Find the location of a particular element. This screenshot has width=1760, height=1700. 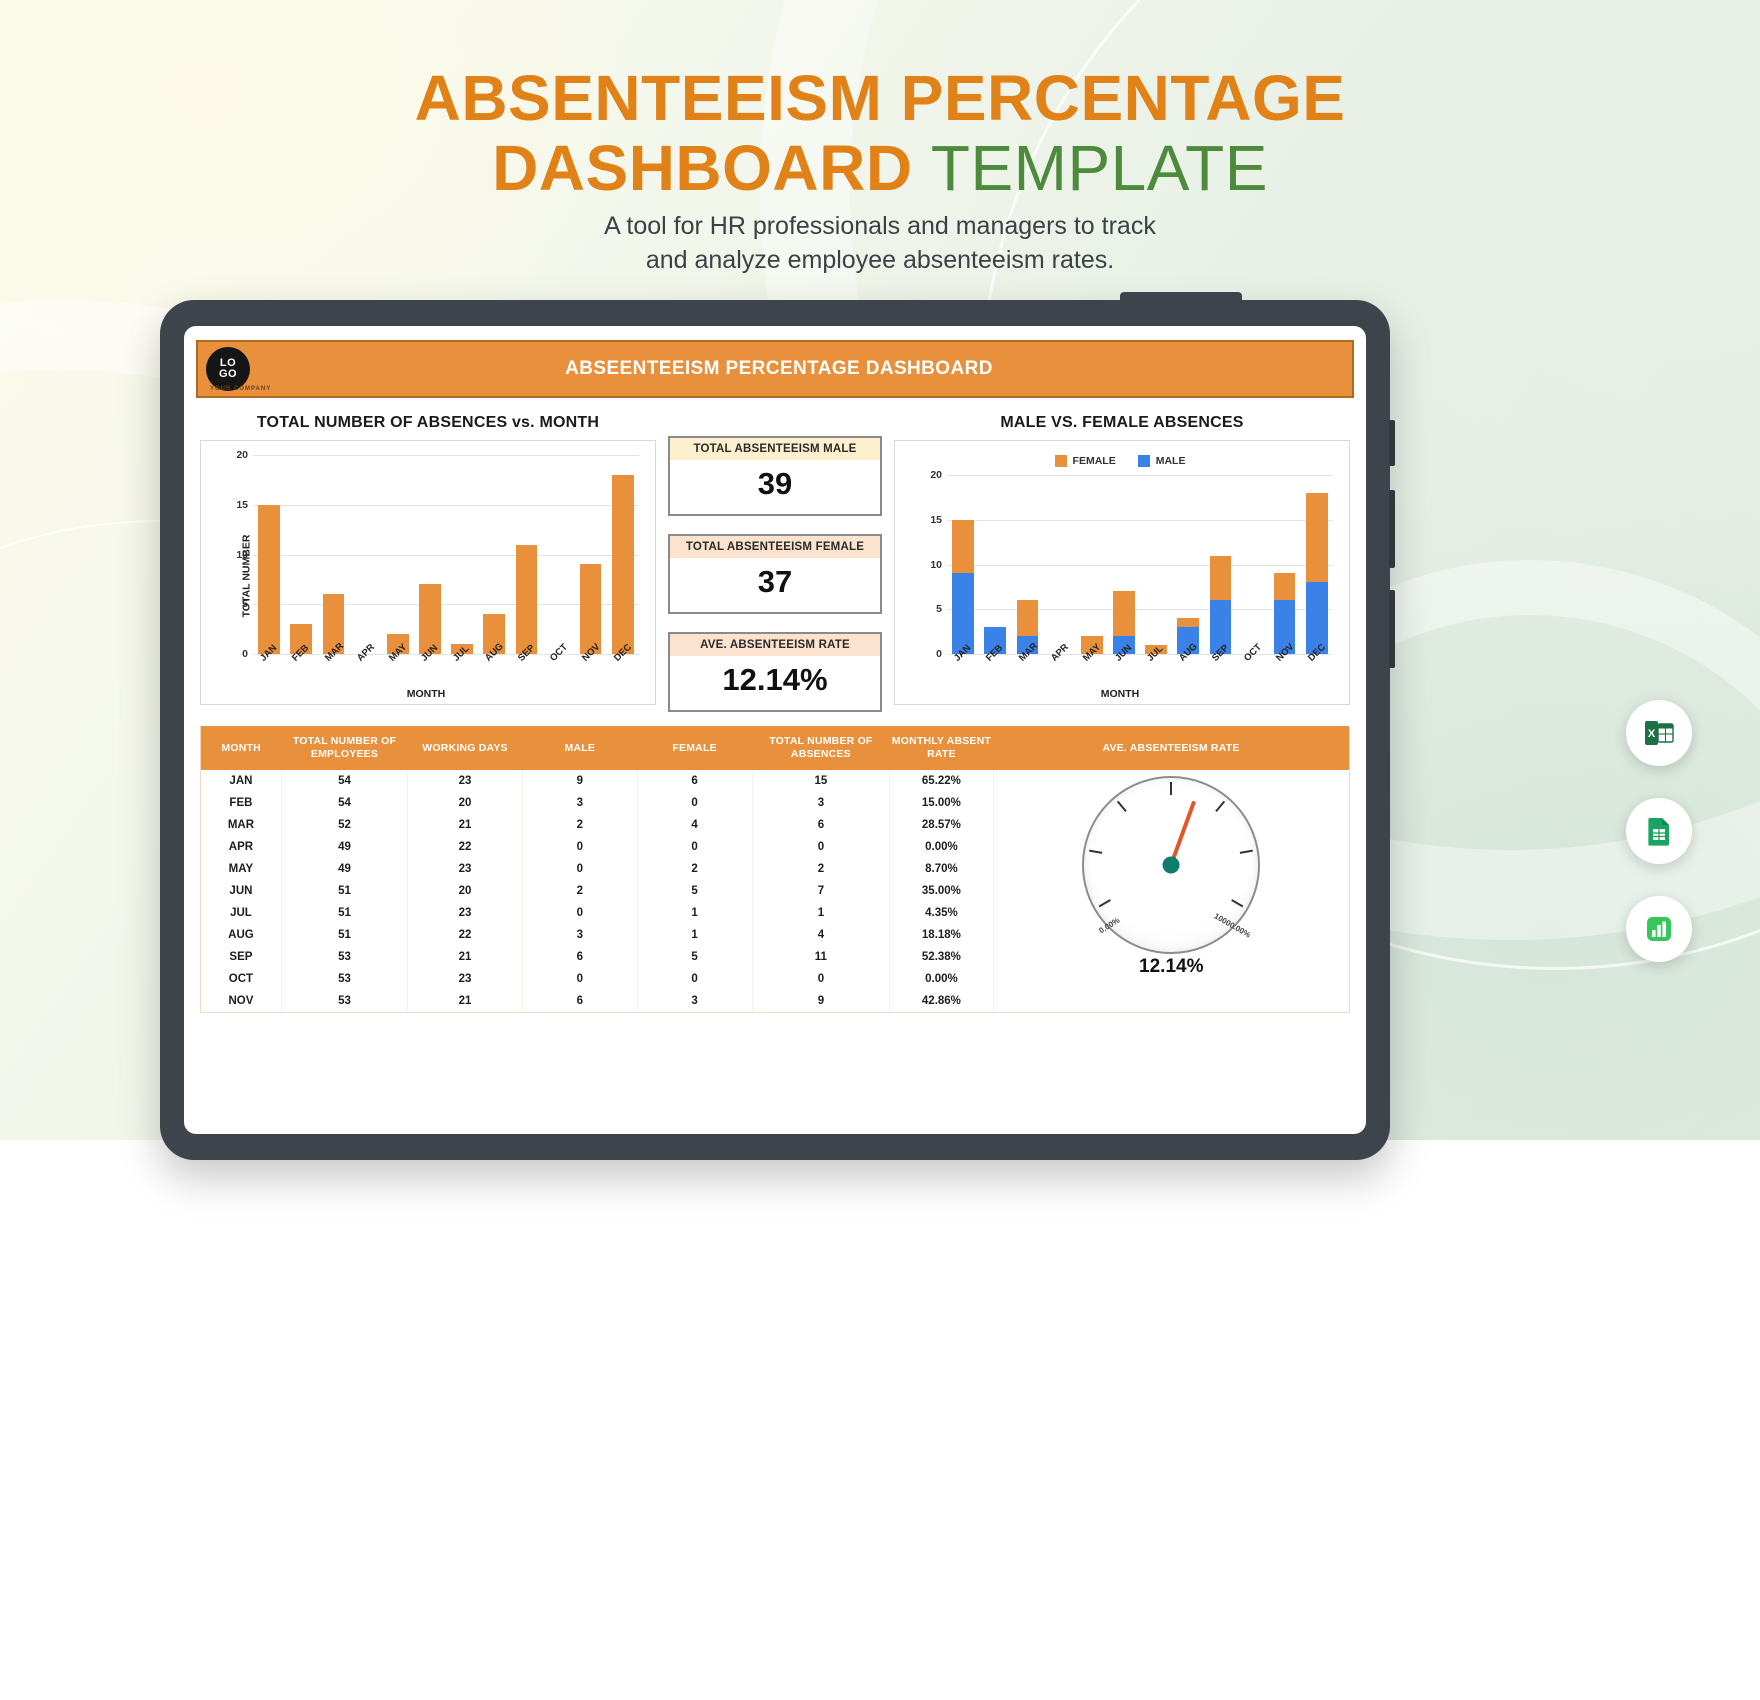

cell-employees: 54 is located at coordinates (344, 781).